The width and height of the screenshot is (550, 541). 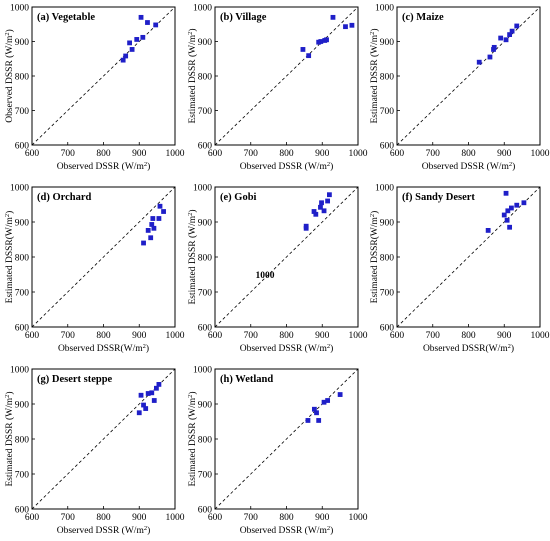 I want to click on panel-title: (d) Orchard, so click(x=64, y=197).